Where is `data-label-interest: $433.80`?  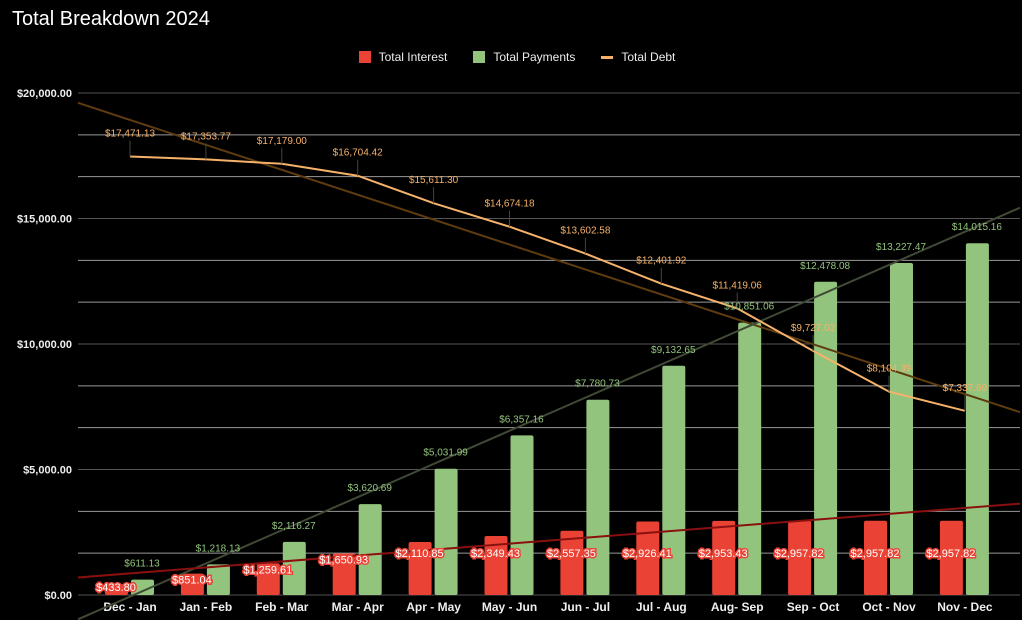
data-label-interest: $433.80 is located at coordinates (116, 588).